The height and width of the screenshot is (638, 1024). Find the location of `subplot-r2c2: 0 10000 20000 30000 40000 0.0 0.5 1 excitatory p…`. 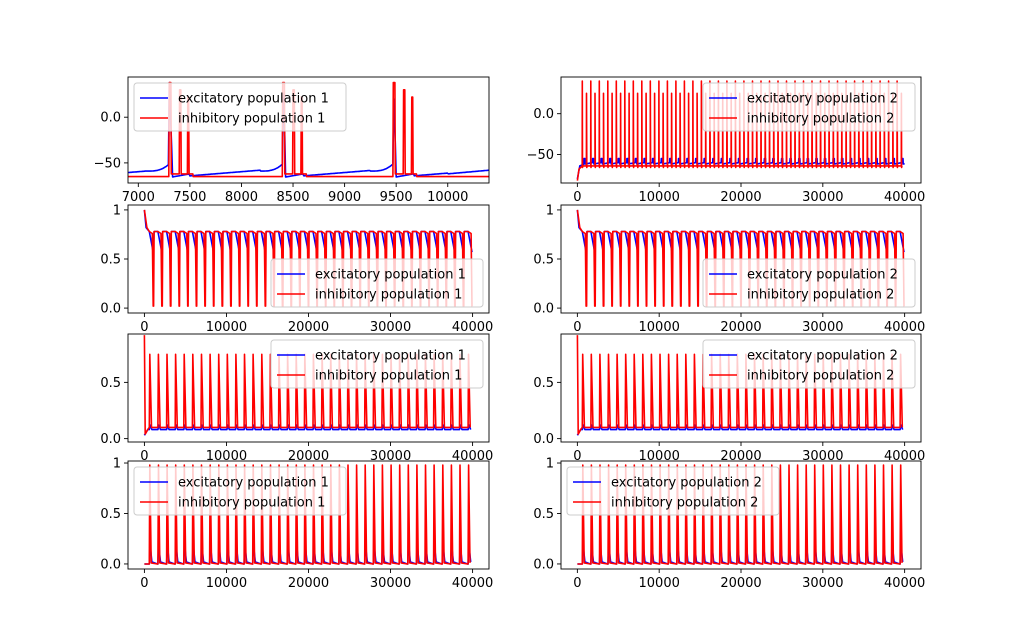

subplot-r2c2: 0 10000 20000 30000 40000 0.0 0.5 1 excitatory p… is located at coordinates (729, 269).